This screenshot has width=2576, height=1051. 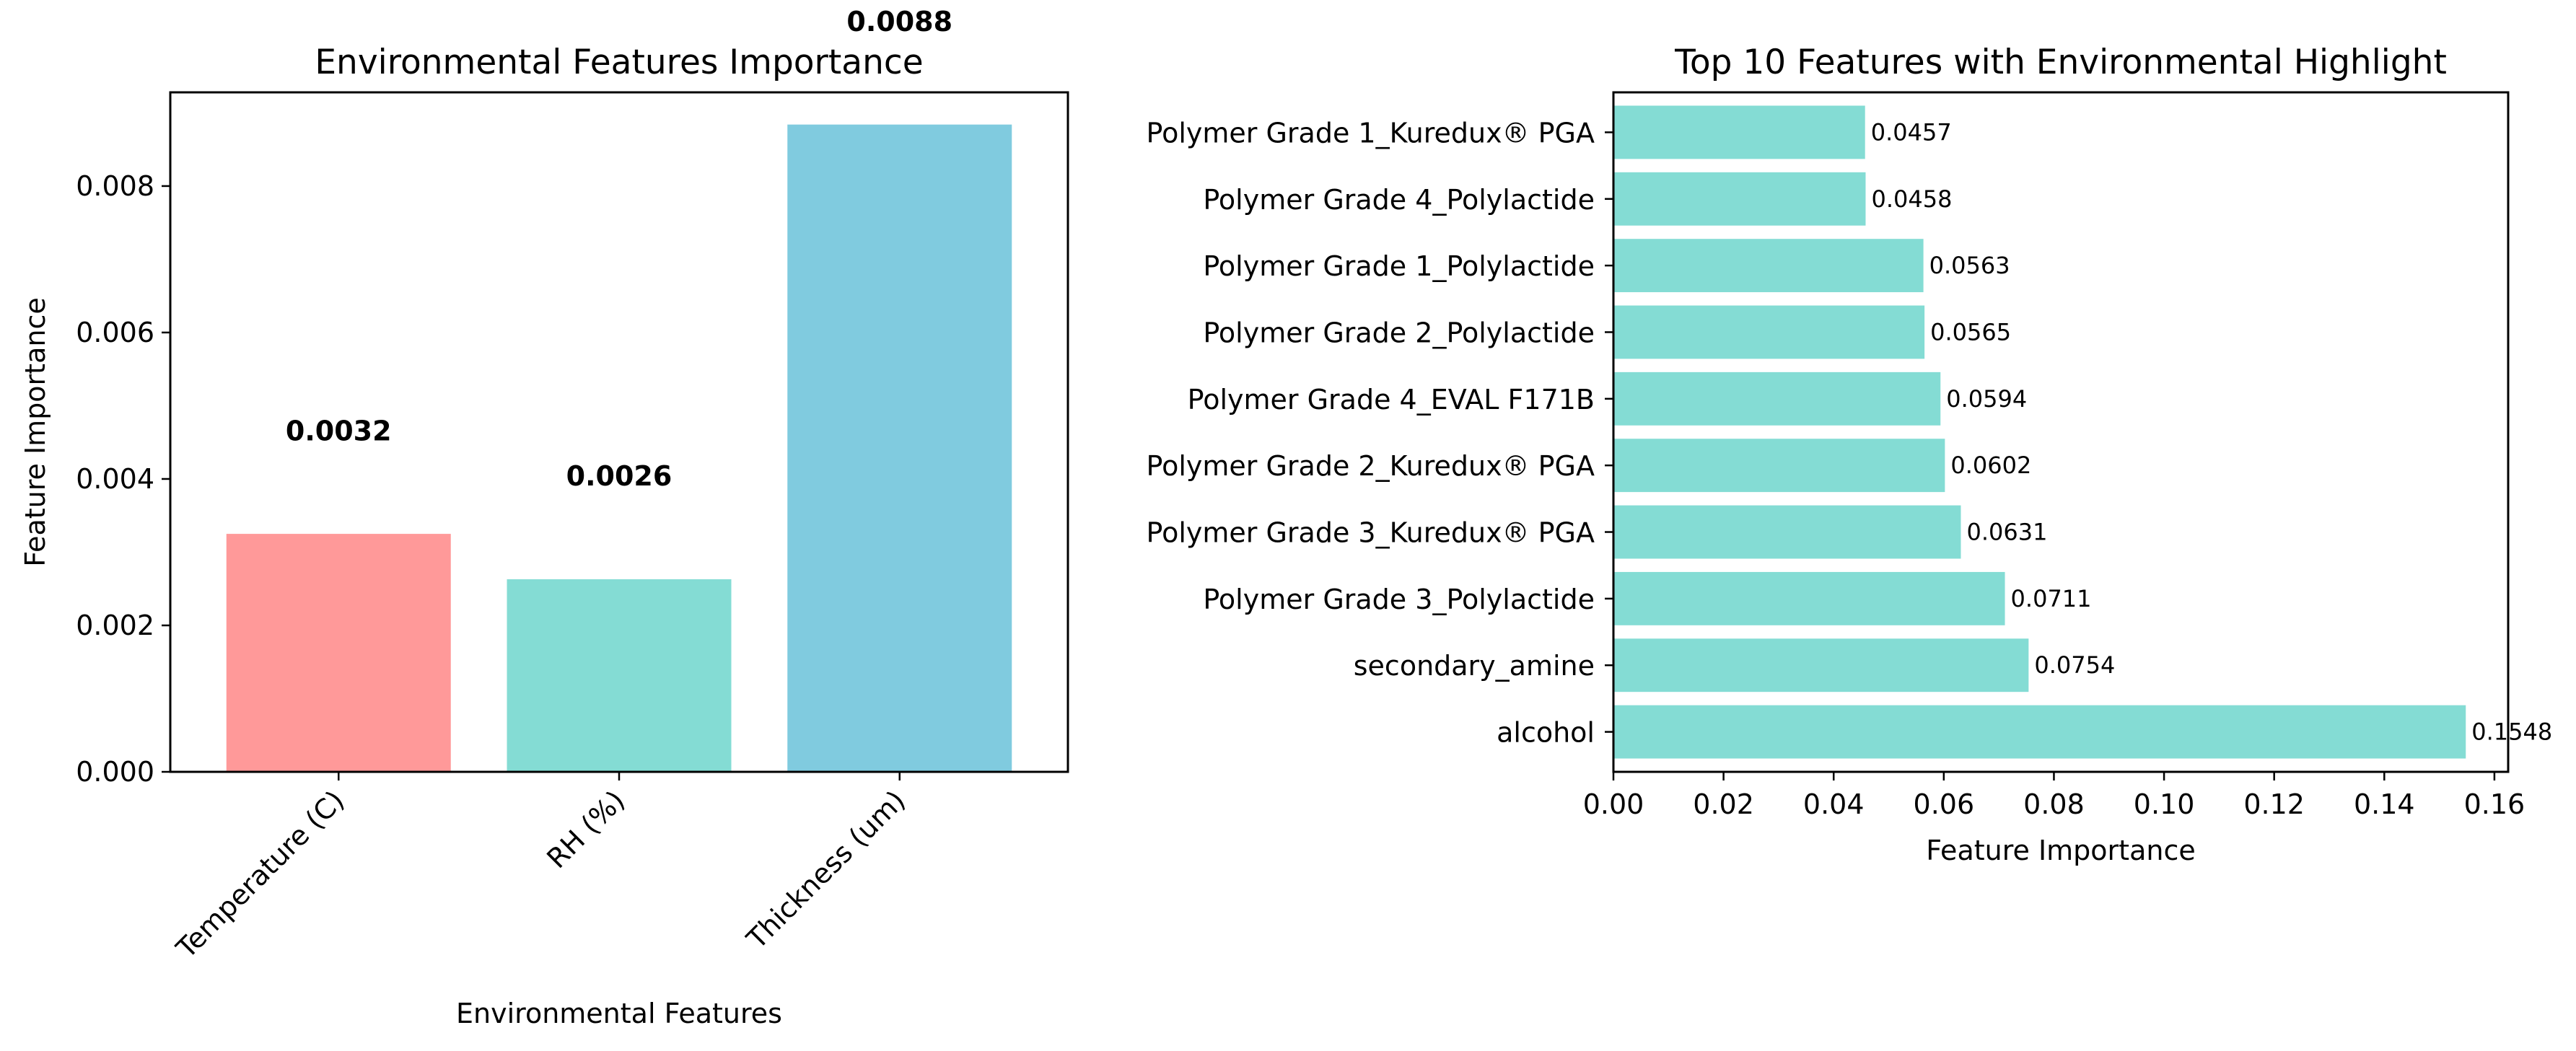 What do you see at coordinates (2060, 850) in the screenshot?
I see `chart2-x-axis-label: Feature Importance` at bounding box center [2060, 850].